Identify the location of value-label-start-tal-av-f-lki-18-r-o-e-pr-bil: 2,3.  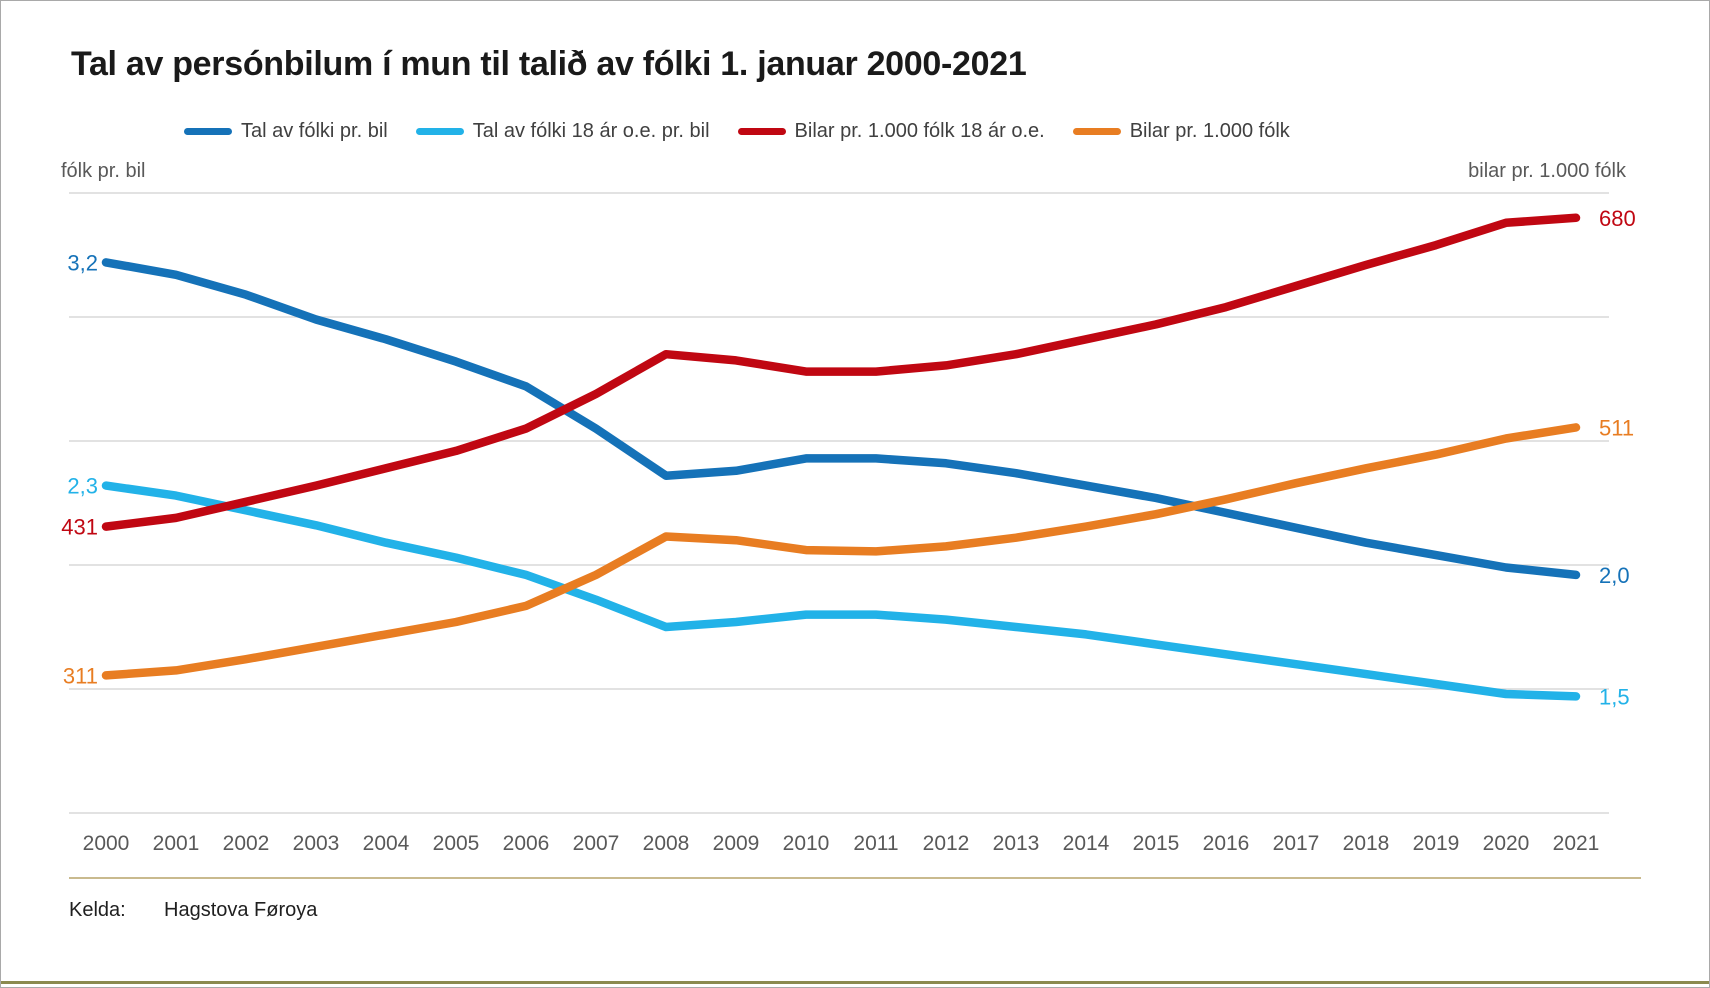
(82, 486).